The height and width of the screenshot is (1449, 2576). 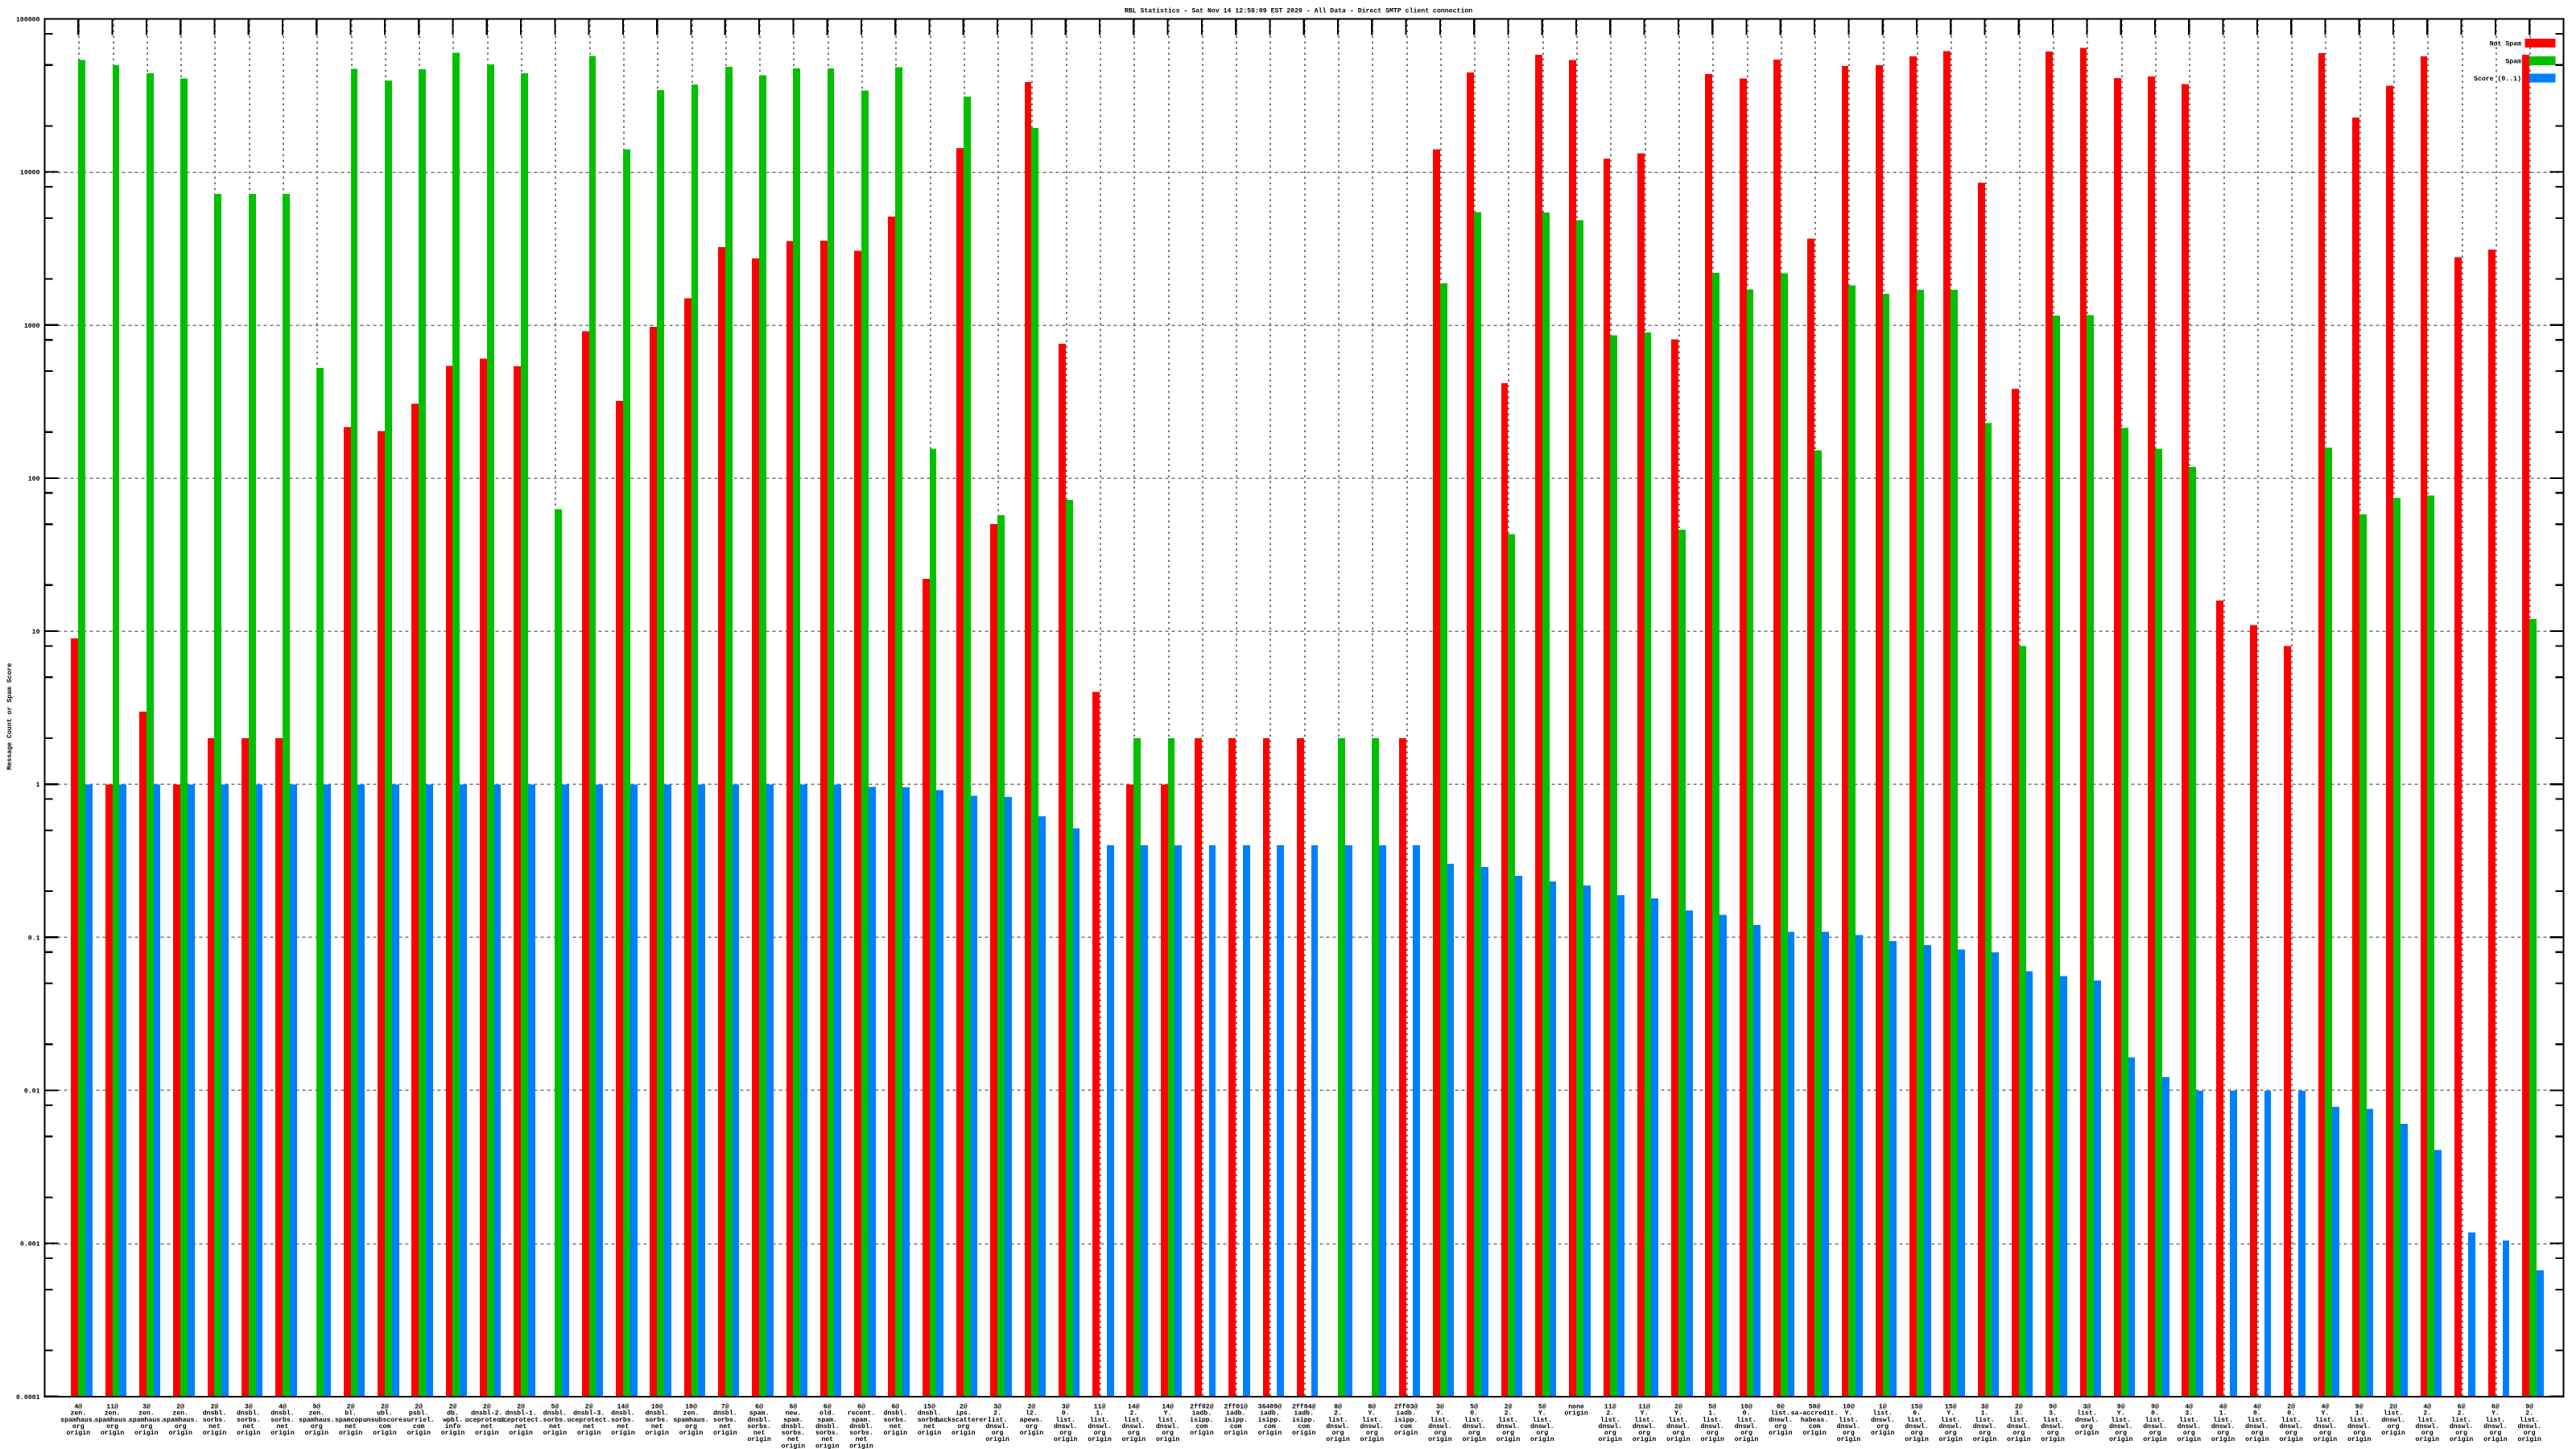 What do you see at coordinates (1814, 1420) in the screenshot?
I see `svg-text: habeas.` at bounding box center [1814, 1420].